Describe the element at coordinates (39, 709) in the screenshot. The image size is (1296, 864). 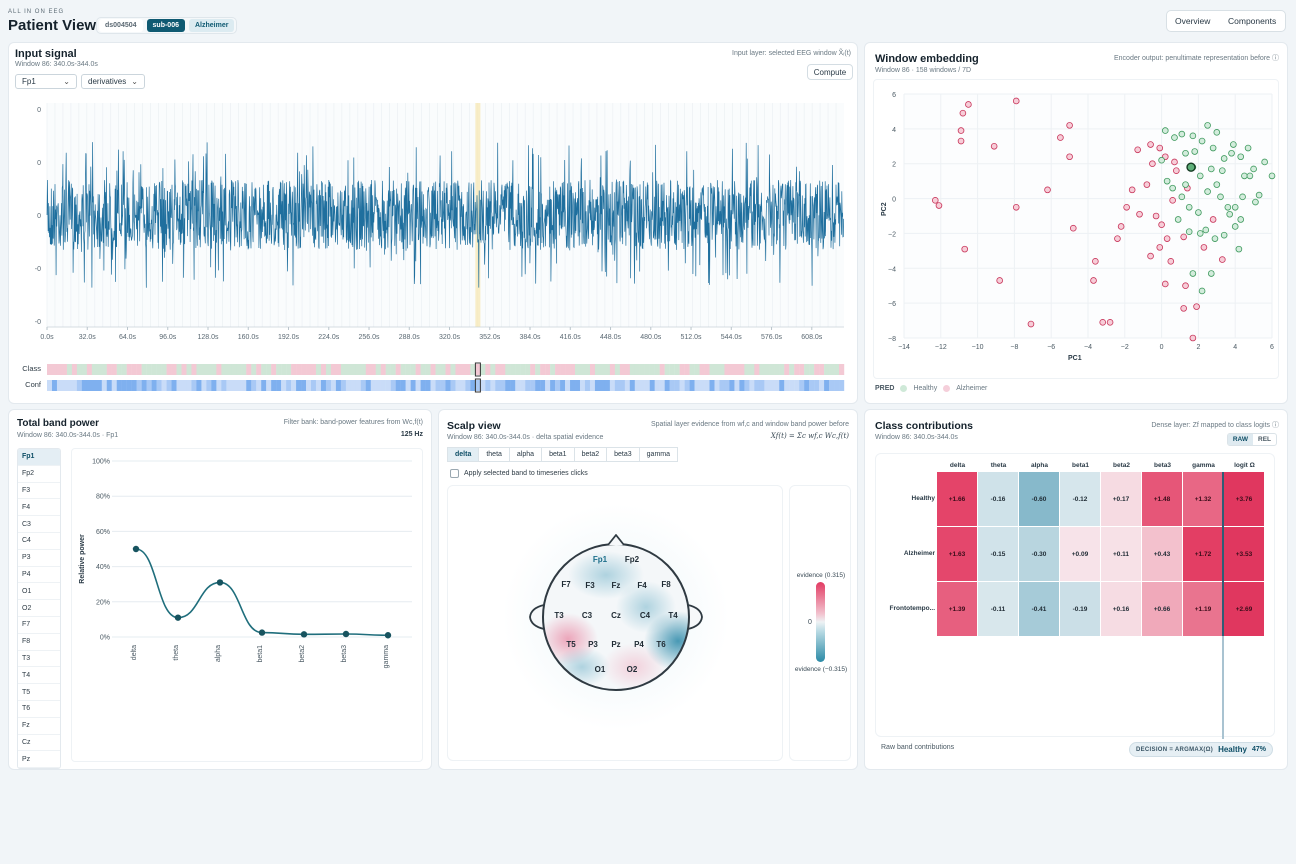
I see `channel-item: T6` at that location.